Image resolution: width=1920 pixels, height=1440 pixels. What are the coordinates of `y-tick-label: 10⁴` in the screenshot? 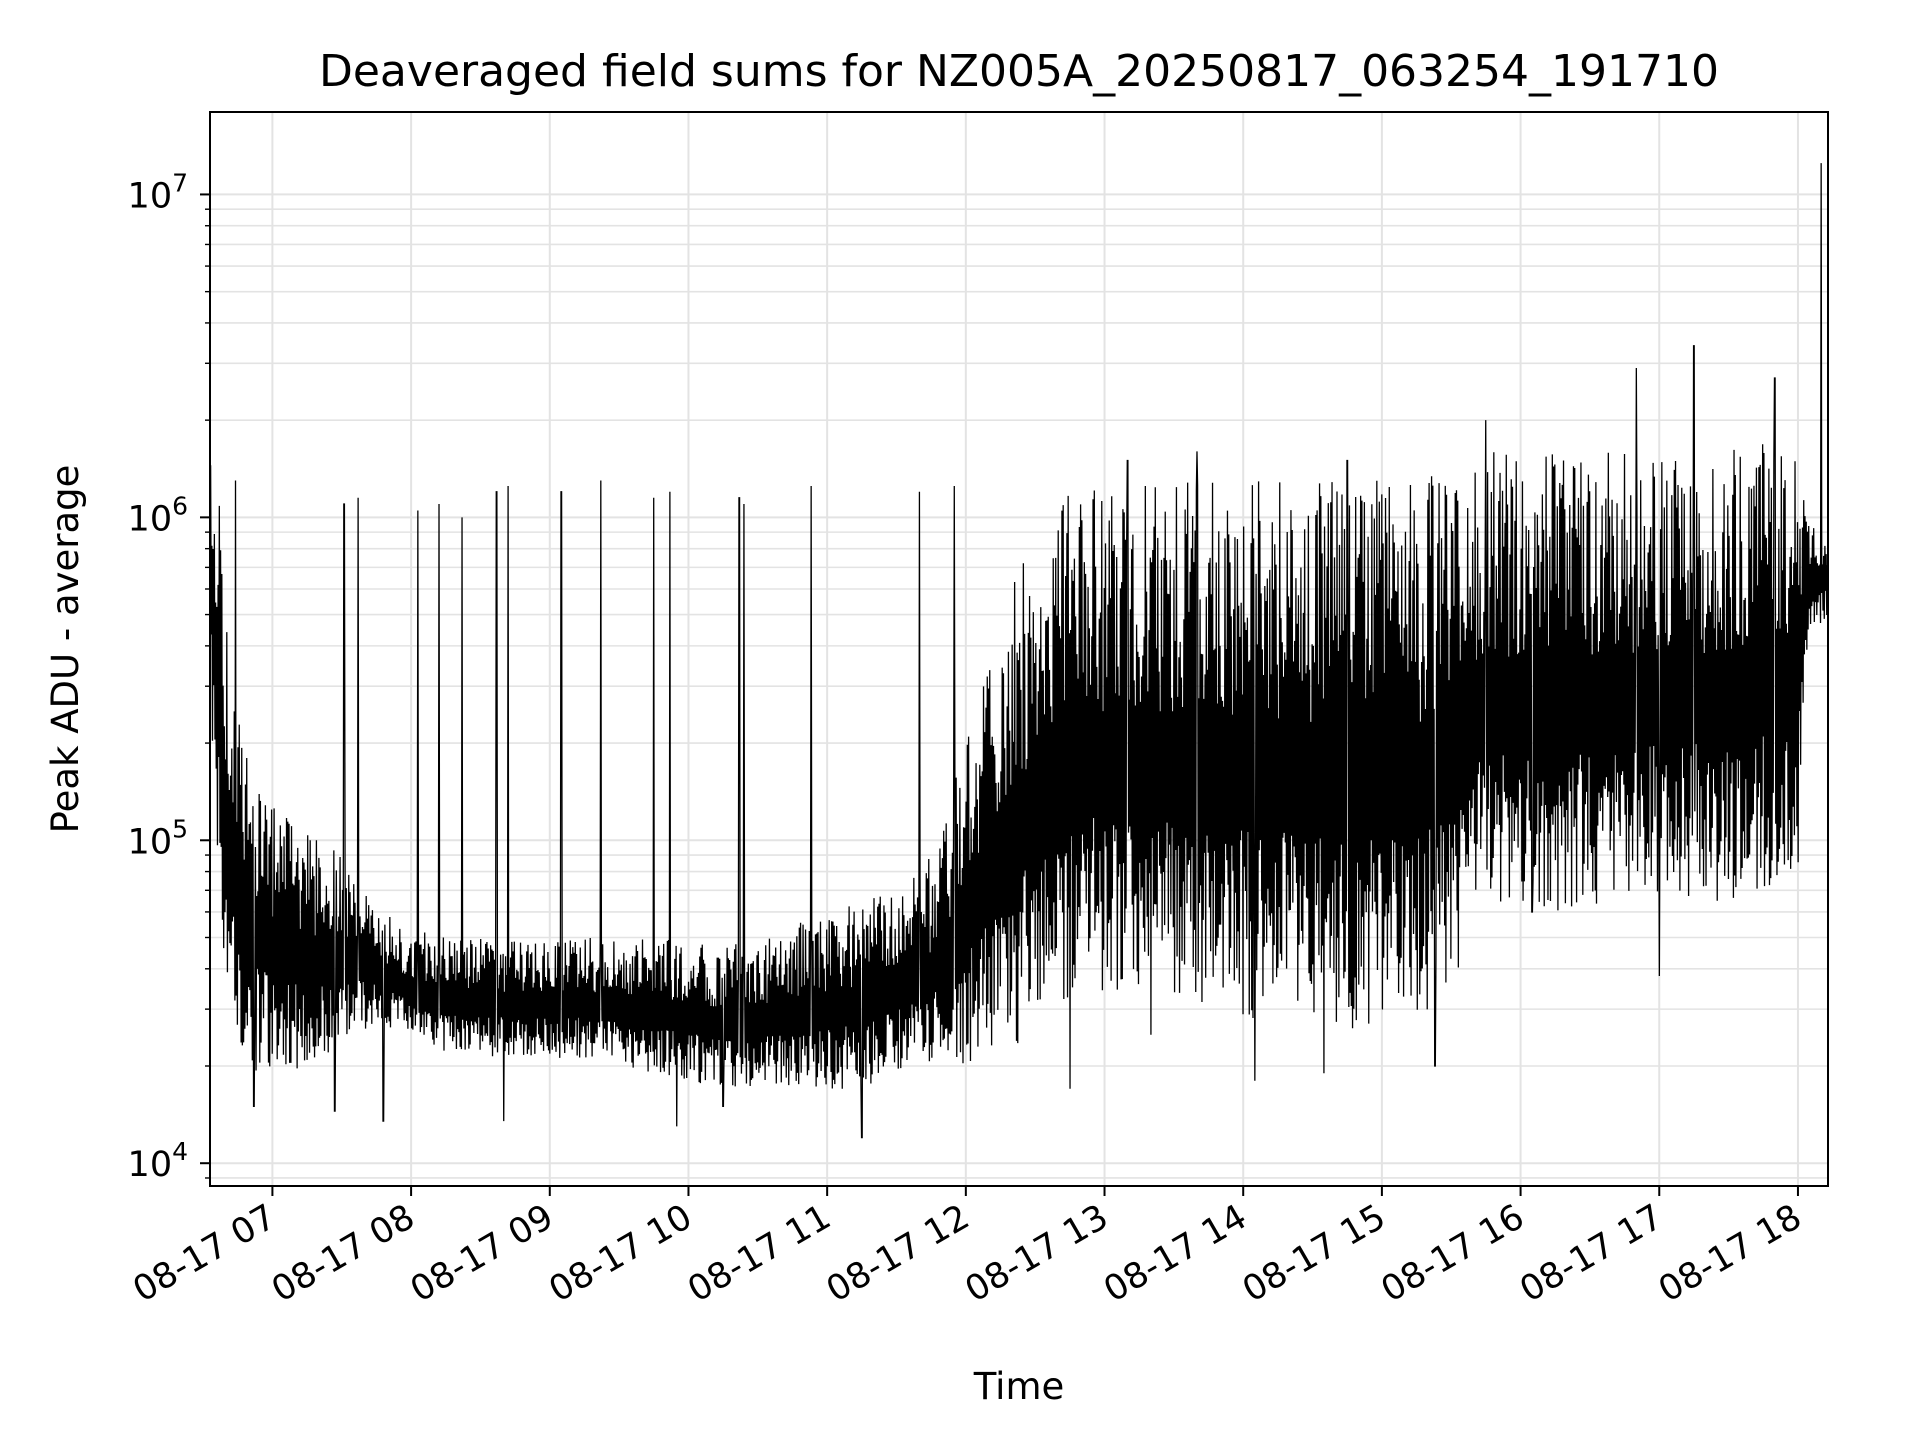 It's located at (158, 1161).